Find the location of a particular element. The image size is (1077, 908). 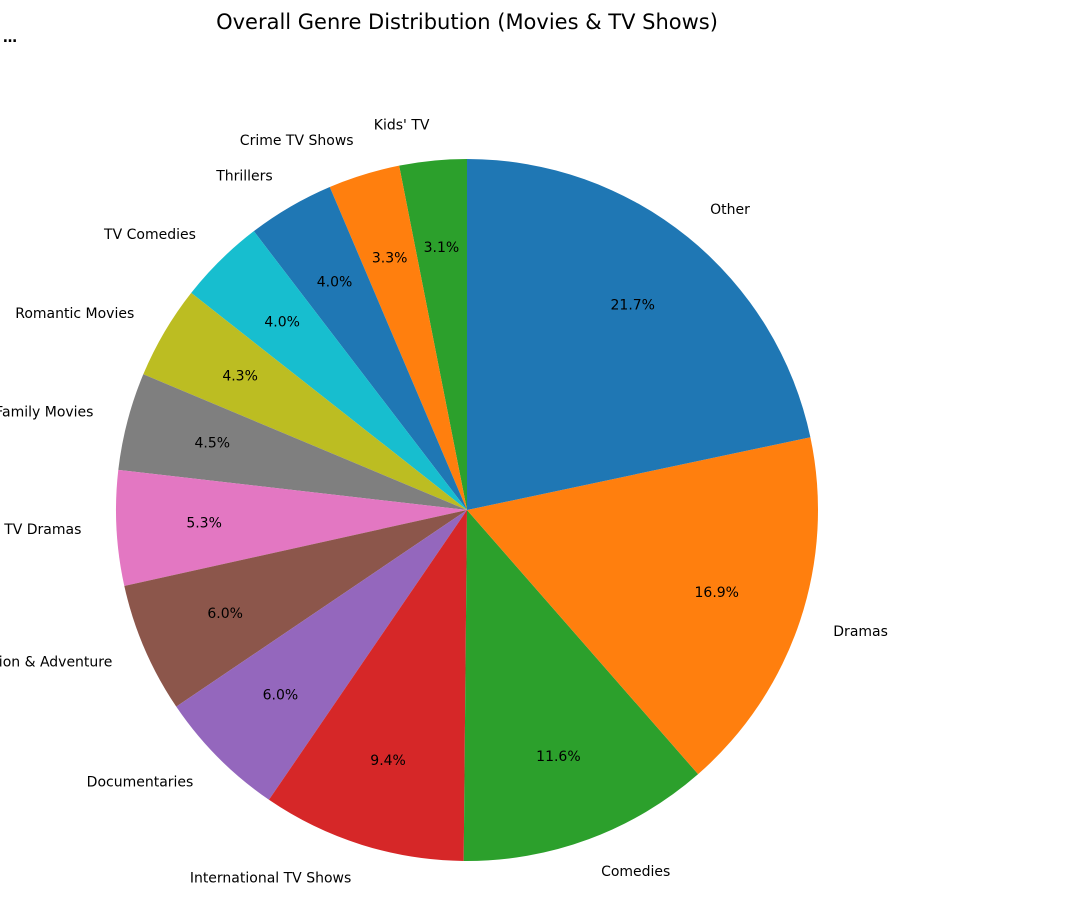

slice-pct-children-and-family-movies: 4.5% is located at coordinates (213, 443).